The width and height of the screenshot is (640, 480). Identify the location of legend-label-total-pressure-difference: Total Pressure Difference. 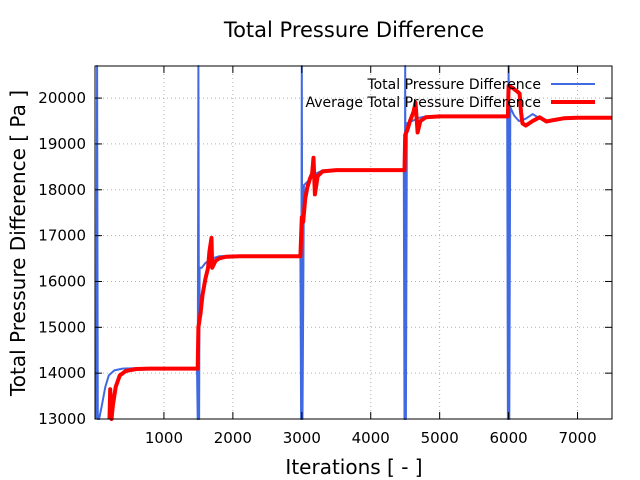
(453, 85).